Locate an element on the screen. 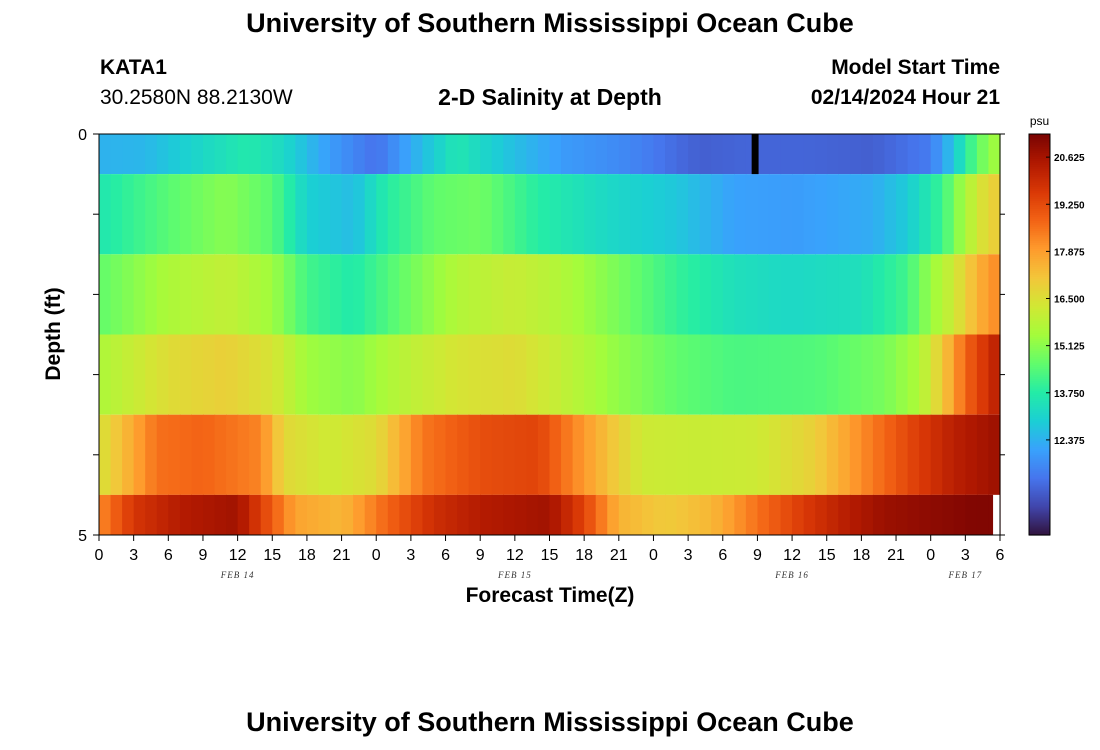 The width and height of the screenshot is (1100, 750). x-tick-label: 0 is located at coordinates (653, 555).